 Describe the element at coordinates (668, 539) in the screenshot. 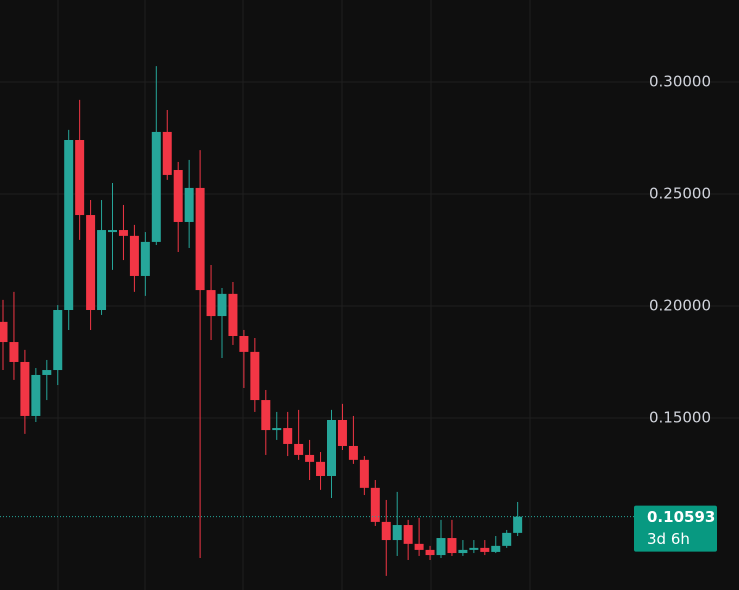

I see `countdown-label: 3d 6h` at that location.